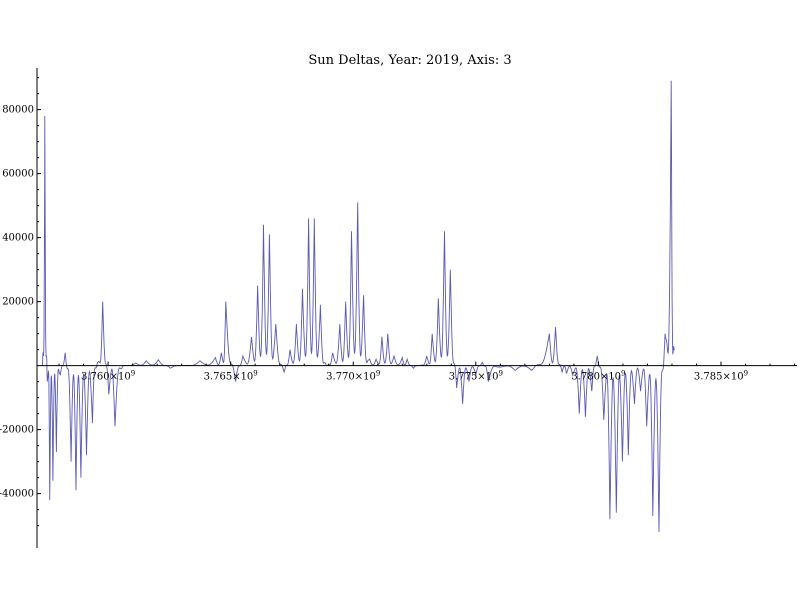 Image resolution: width=800 pixels, height=600 pixels. I want to click on y-ticks: 80000 60000 40000 20000 -20000 -40000, so click(20, 302).